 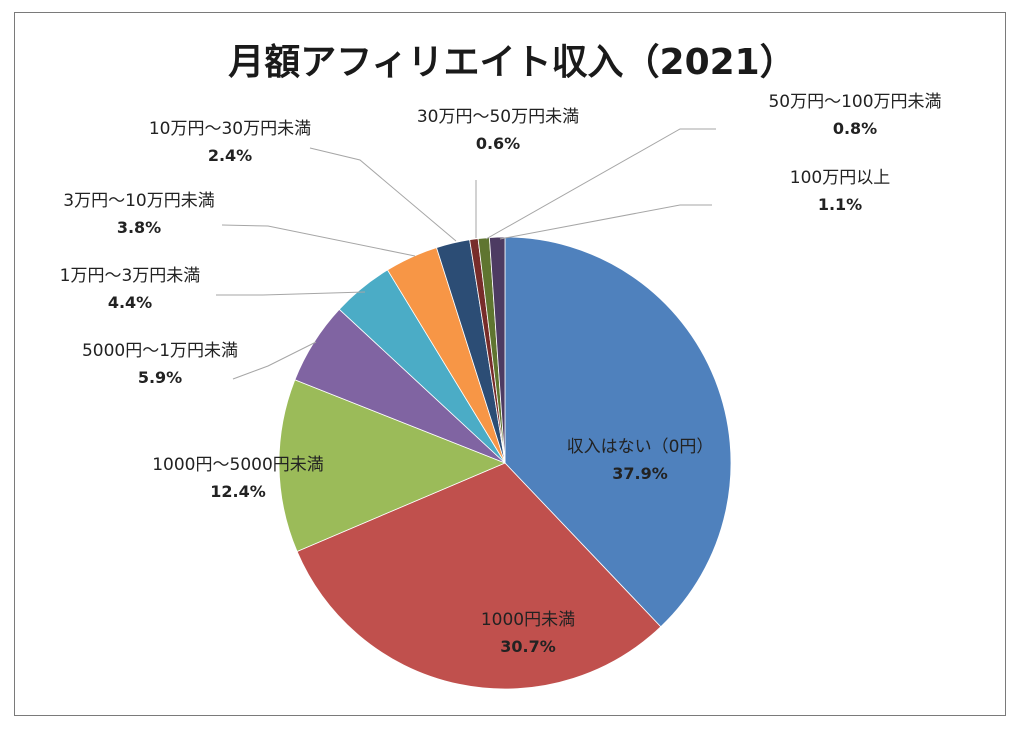 What do you see at coordinates (511, 62) in the screenshot?
I see `chart-title: 月額アフィリエイト収入（2021）` at bounding box center [511, 62].